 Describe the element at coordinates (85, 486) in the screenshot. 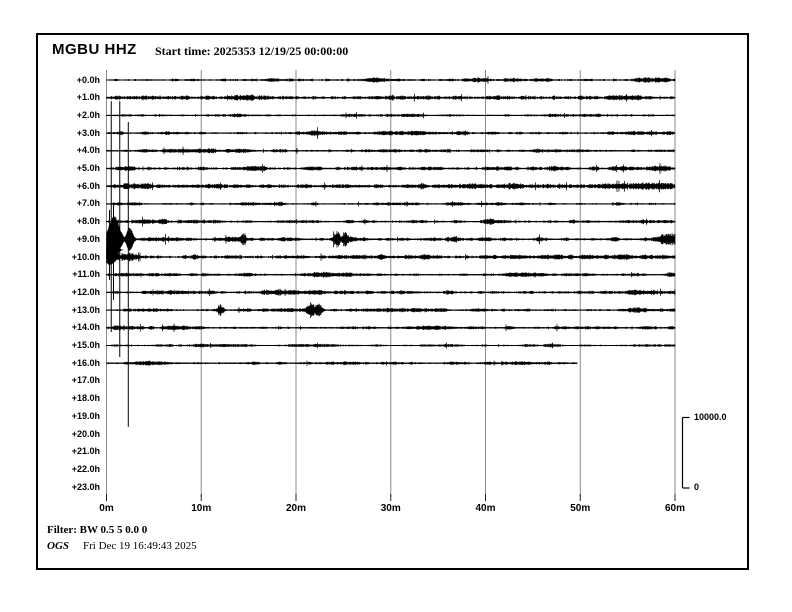

I see `hour-label: +23.0h` at that location.